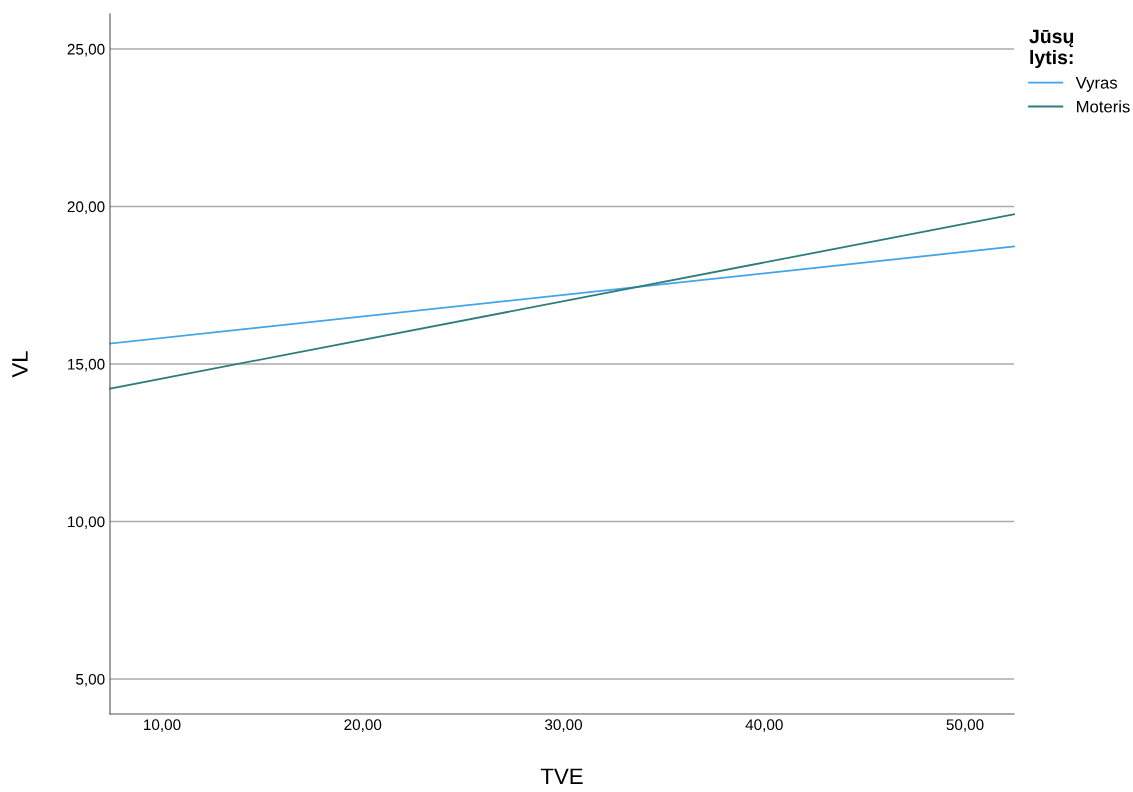 The image size is (1133, 792). I want to click on y-tick-label: 5,00, so click(90, 680).